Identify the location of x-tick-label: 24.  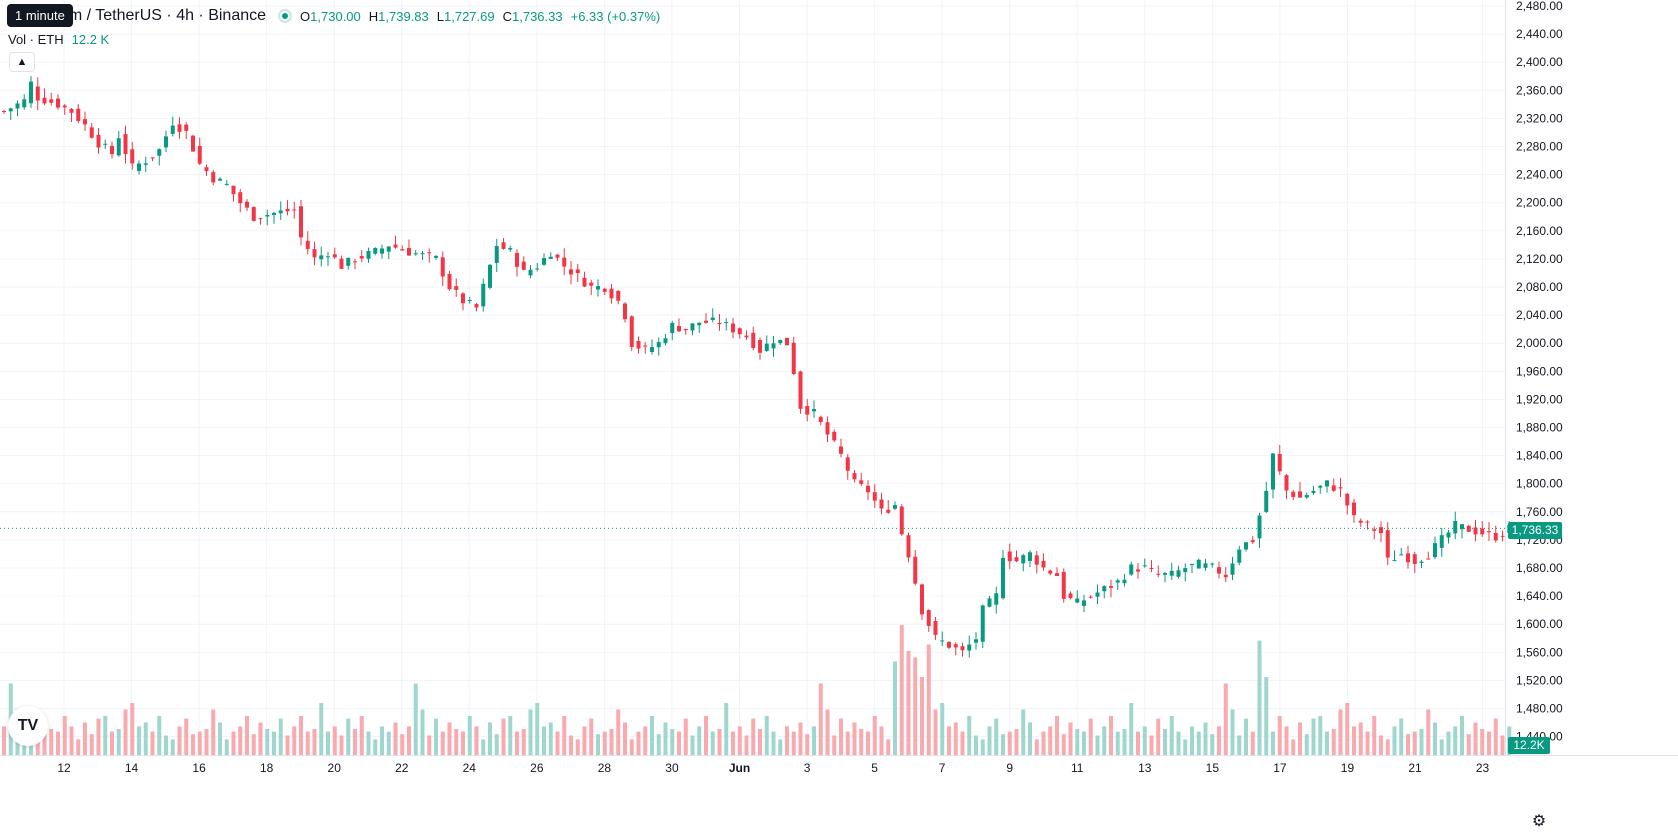
(470, 768).